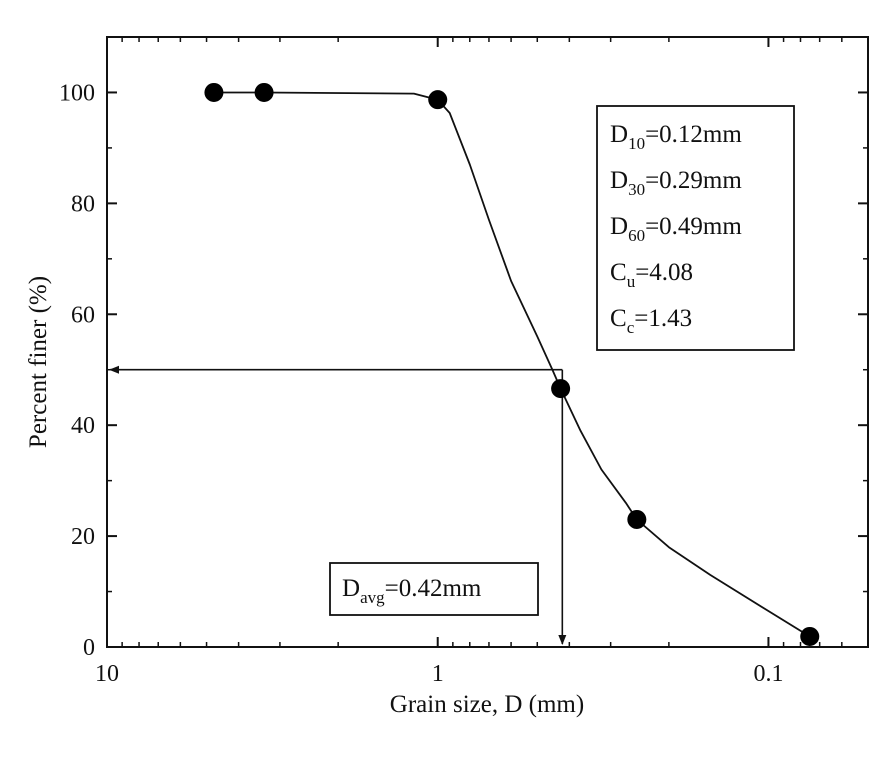  What do you see at coordinates (412, 591) in the screenshot?
I see `davg-text: Davg=0.42mm` at bounding box center [412, 591].